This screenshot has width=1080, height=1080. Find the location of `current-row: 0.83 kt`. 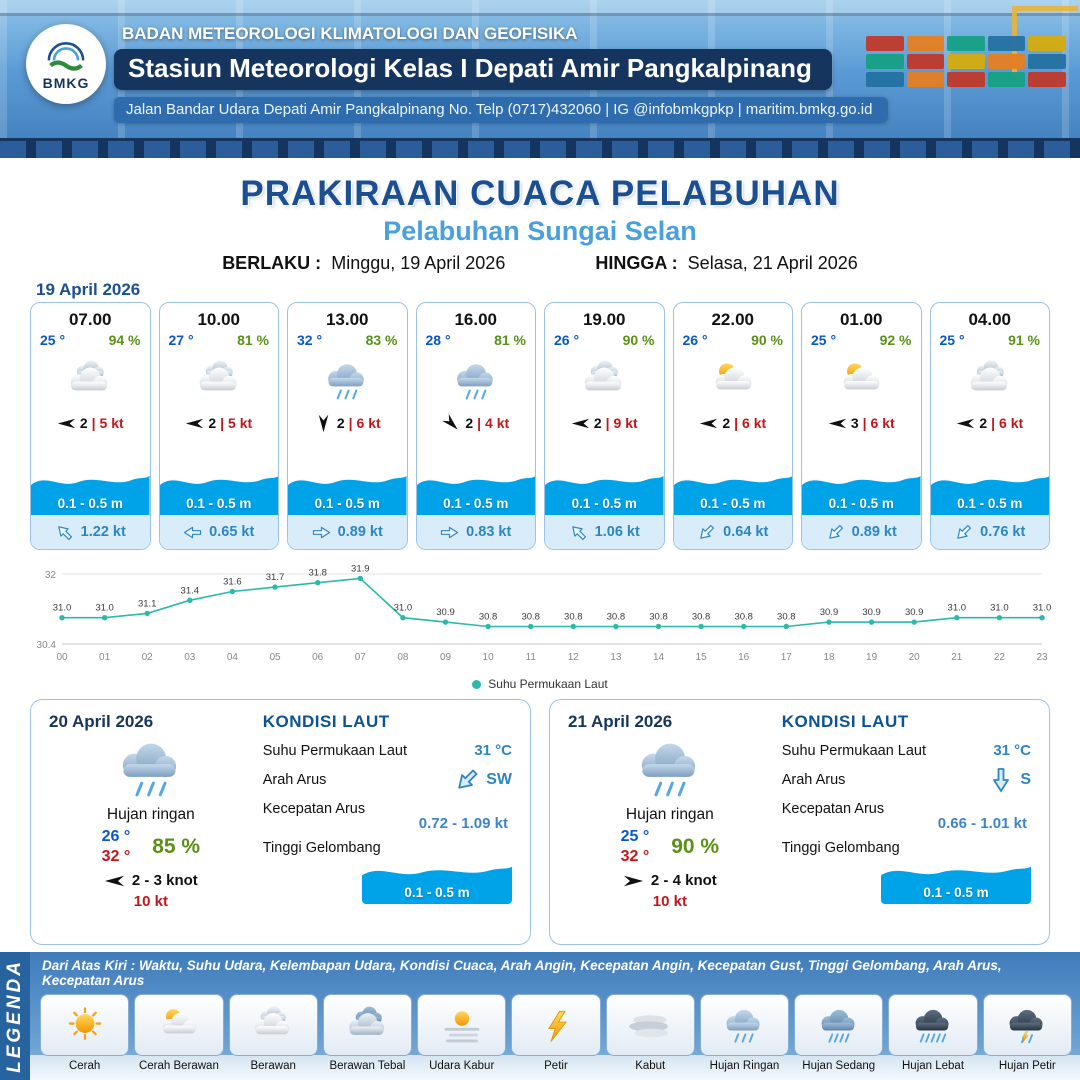

current-row: 0.83 kt is located at coordinates (475, 532).